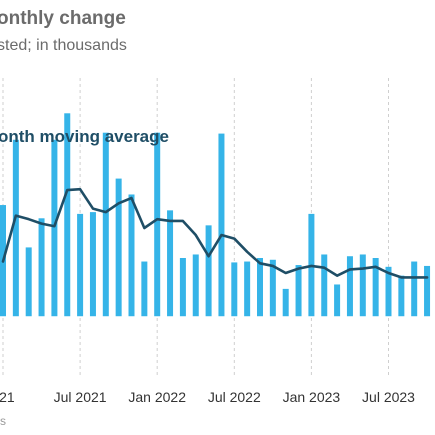  I want to click on moving-average-label: onth moving average, so click(84, 136).